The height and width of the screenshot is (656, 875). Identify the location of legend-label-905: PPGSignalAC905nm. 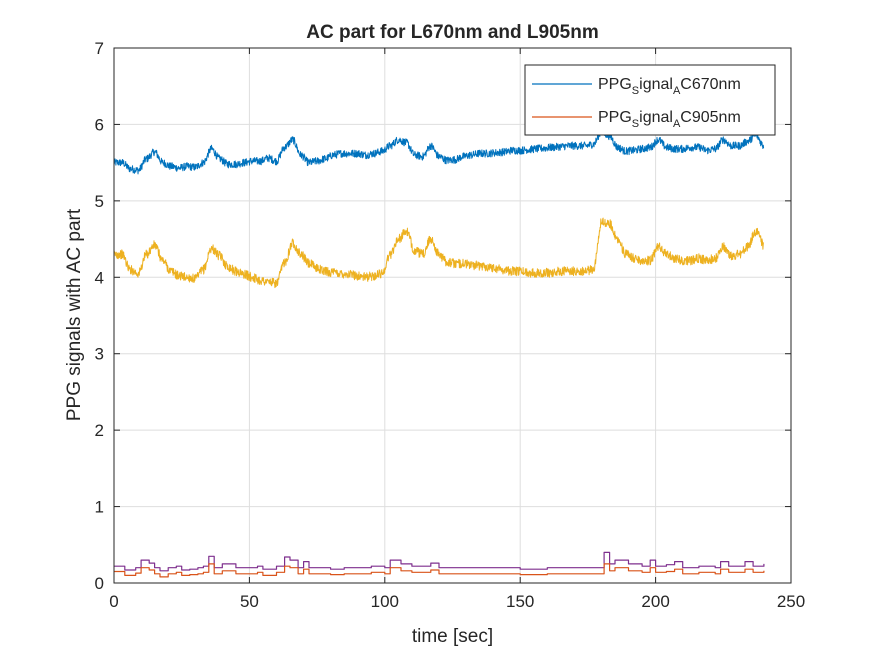
(669, 119).